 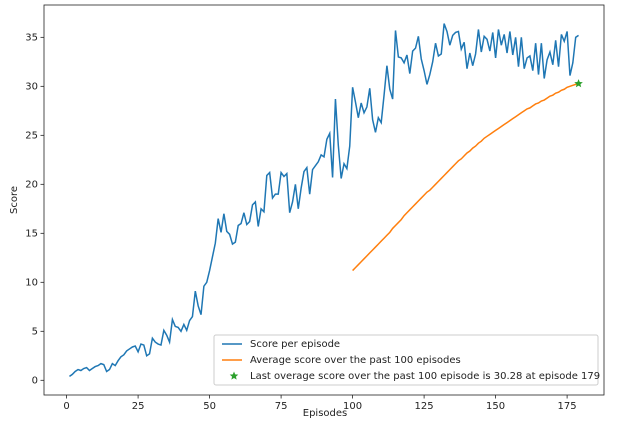 What do you see at coordinates (424, 406) in the screenshot?
I see `x-tick-label: 125` at bounding box center [424, 406].